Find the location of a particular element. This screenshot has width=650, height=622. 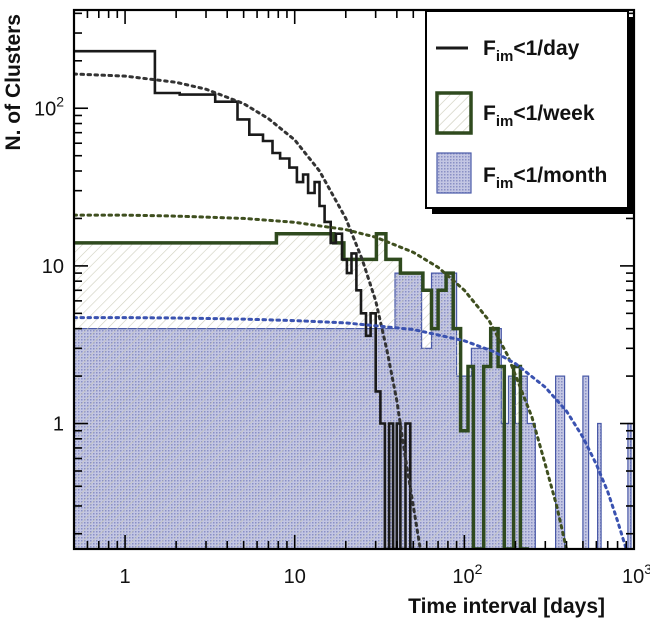

x-tick-label: 10² is located at coordinates (467, 574).